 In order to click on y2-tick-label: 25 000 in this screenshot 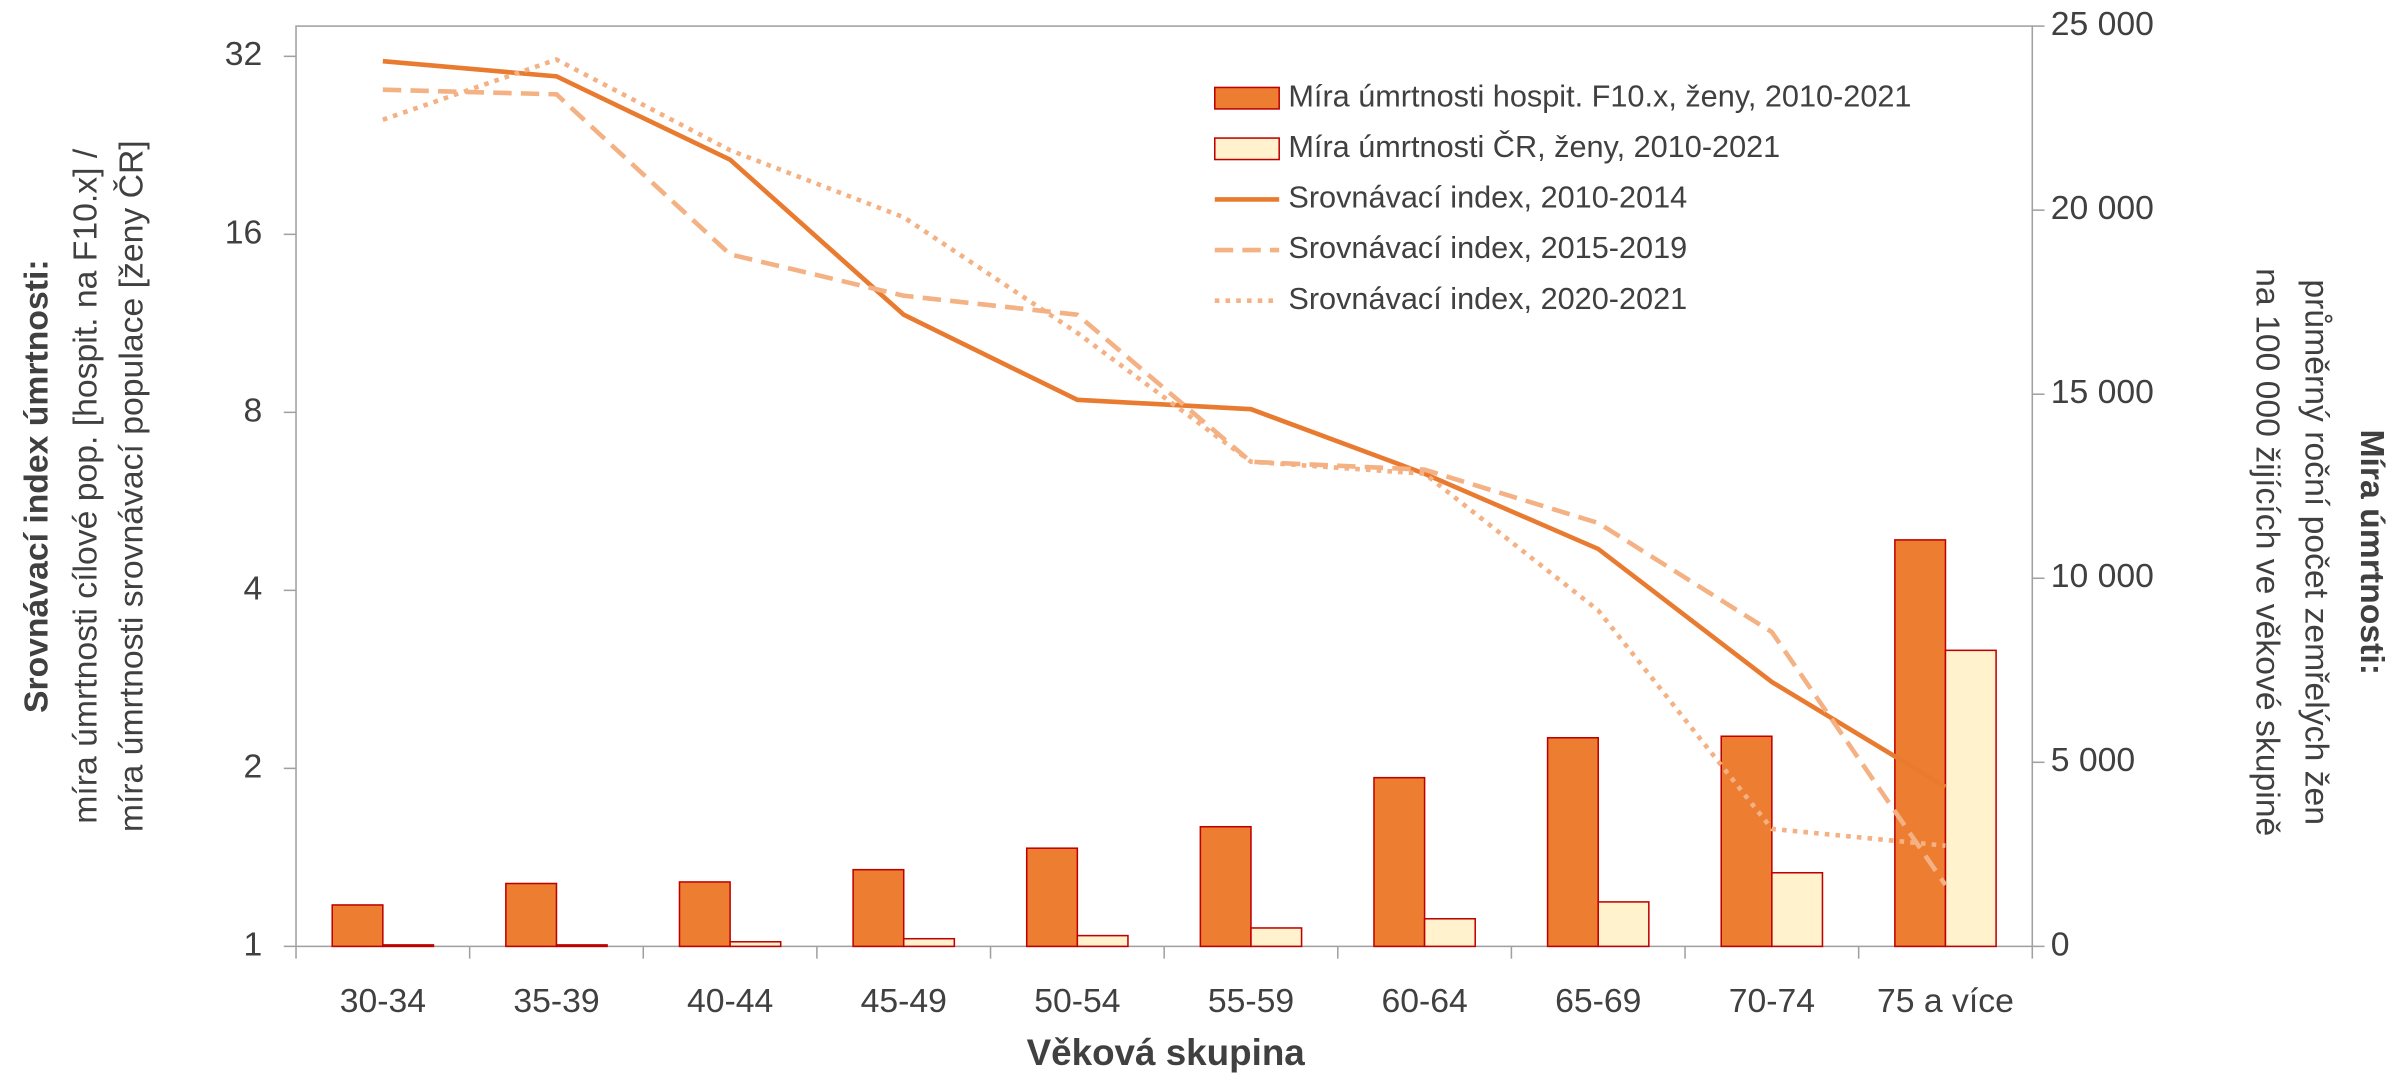, I will do `click(2102, 24)`.